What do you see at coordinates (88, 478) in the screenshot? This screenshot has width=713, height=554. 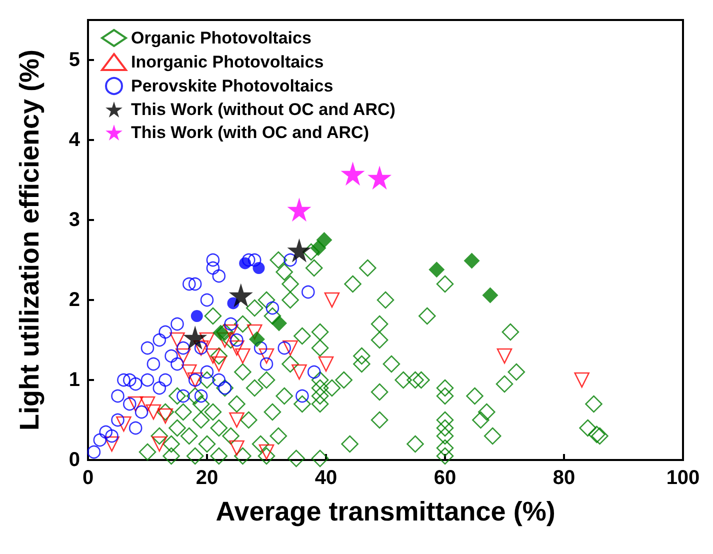 I see `x-tick-label: 0` at bounding box center [88, 478].